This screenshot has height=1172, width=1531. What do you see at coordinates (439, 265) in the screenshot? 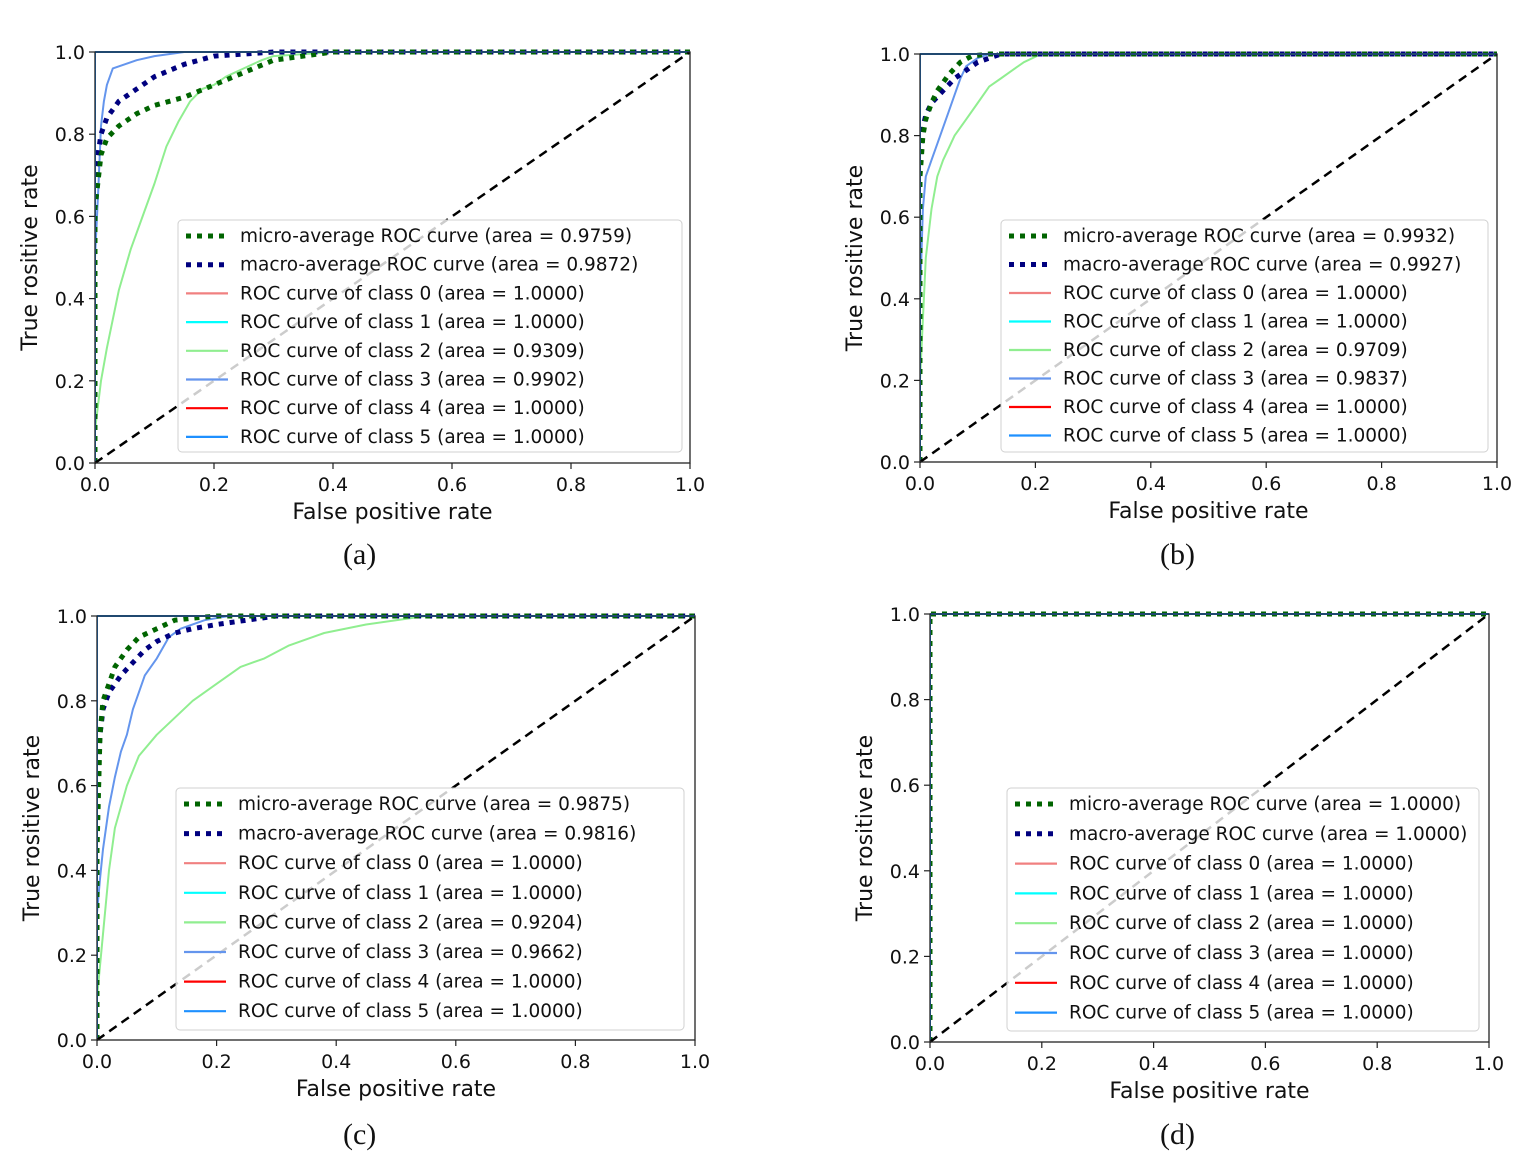
I see `legend-entry-macro: macro-average ROC curve (area = 0.9872)` at bounding box center [439, 265].